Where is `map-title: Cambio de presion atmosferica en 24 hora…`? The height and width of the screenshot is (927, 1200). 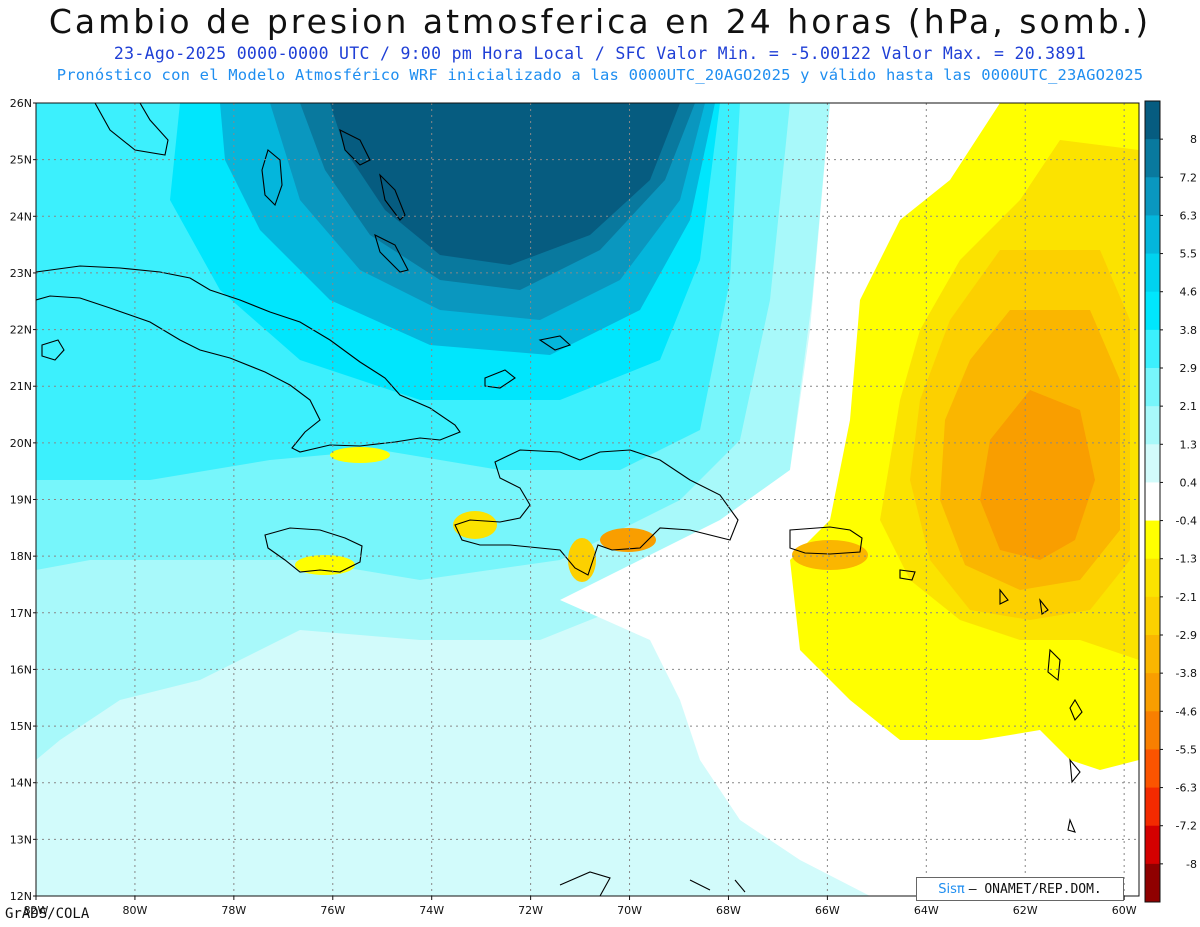
map-title: Cambio de presion atmosferica en 24 hora… is located at coordinates (600, 21).